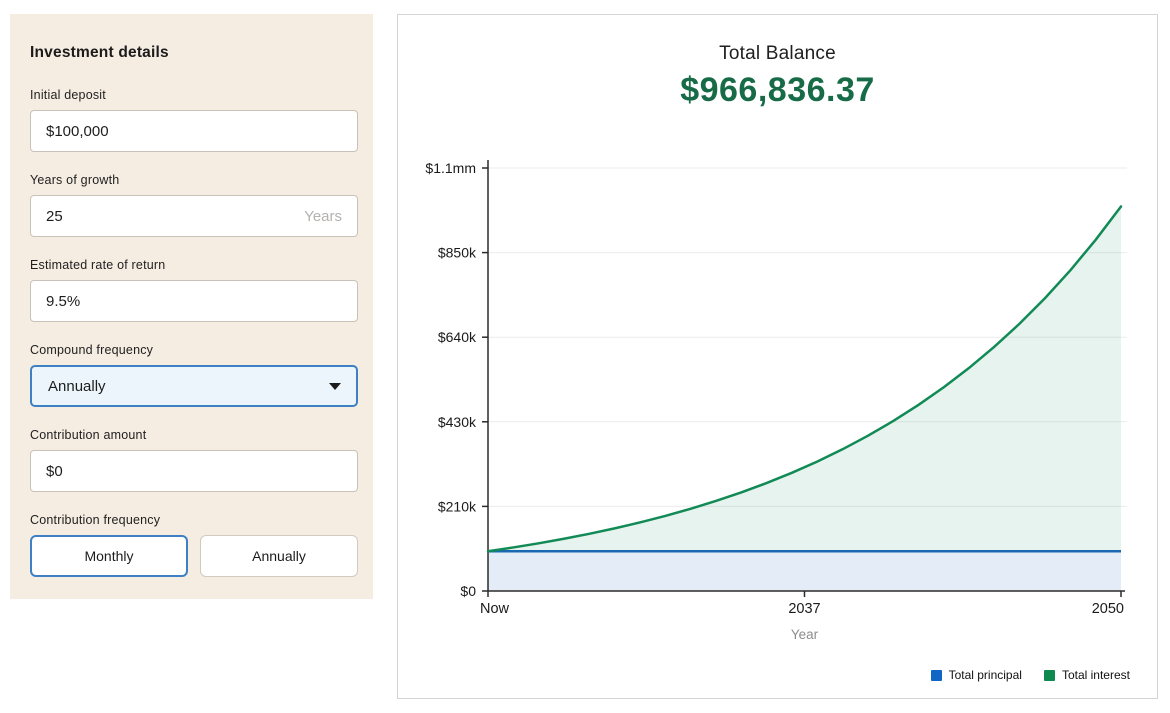 This screenshot has height=713, width=1170. I want to click on svg-text: $850k, so click(457, 253).